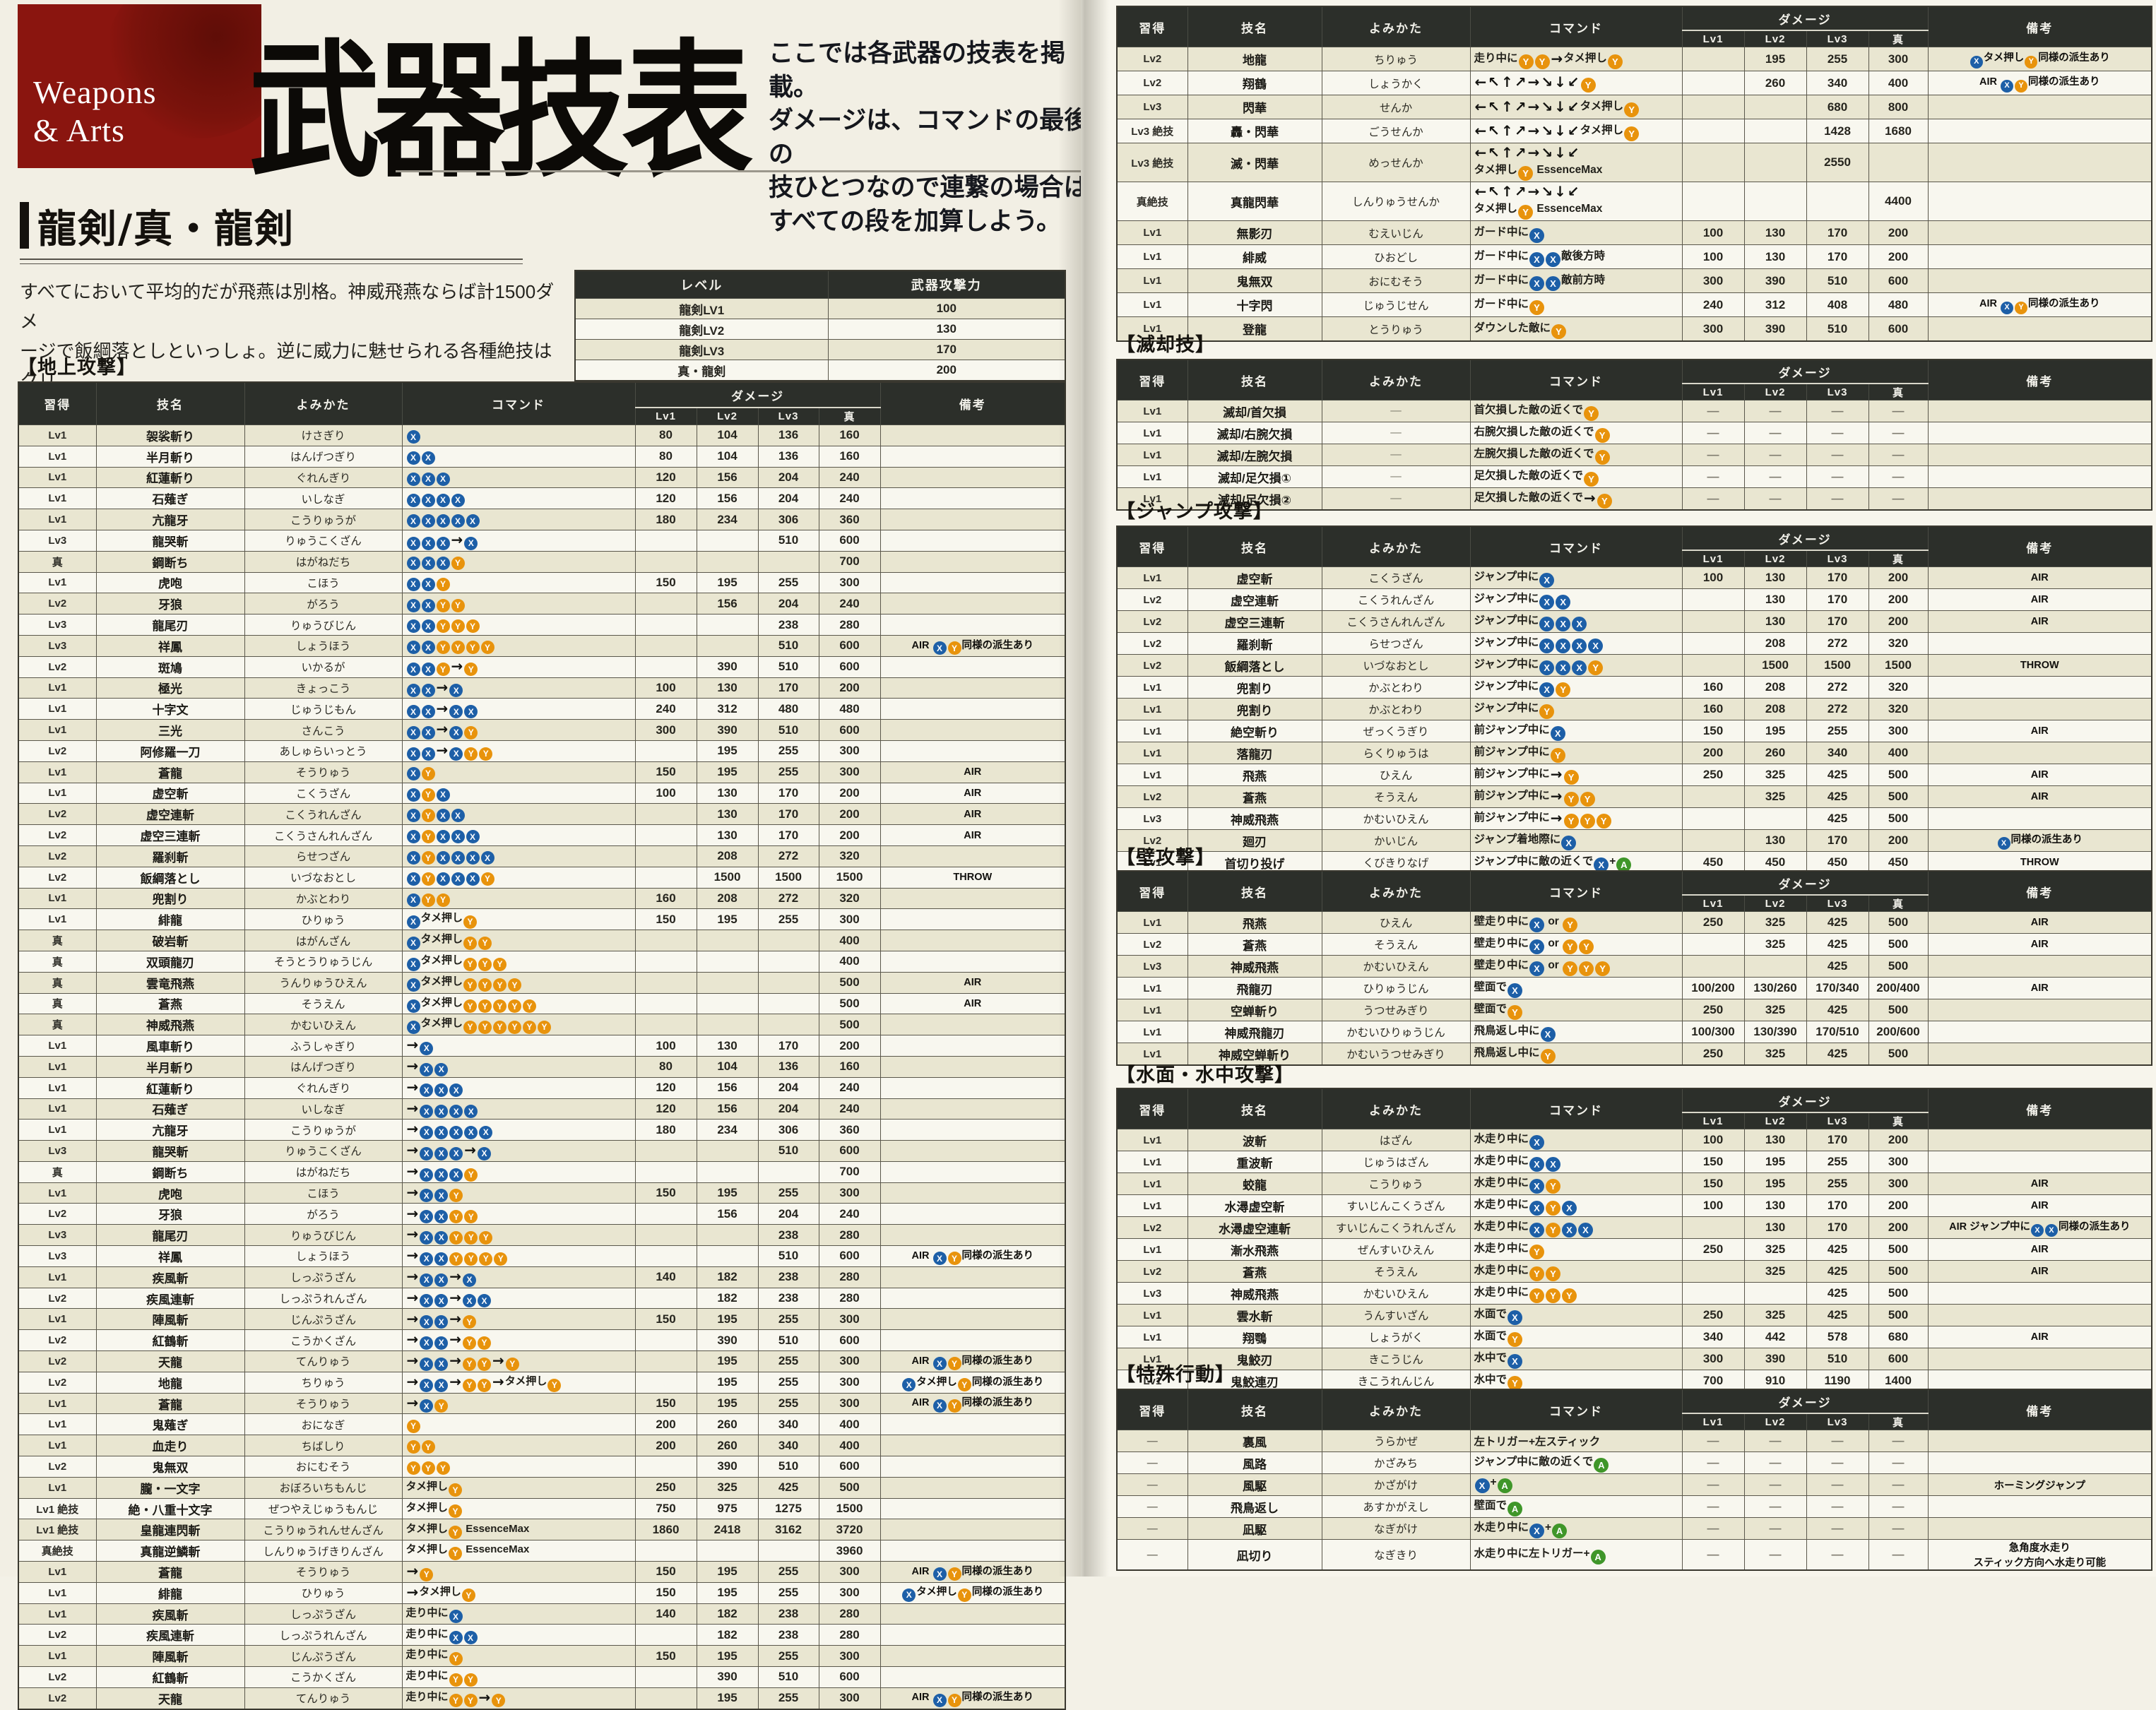  Describe the element at coordinates (1254, 840) in the screenshot. I see `move-name-cell: 廻刃` at that location.